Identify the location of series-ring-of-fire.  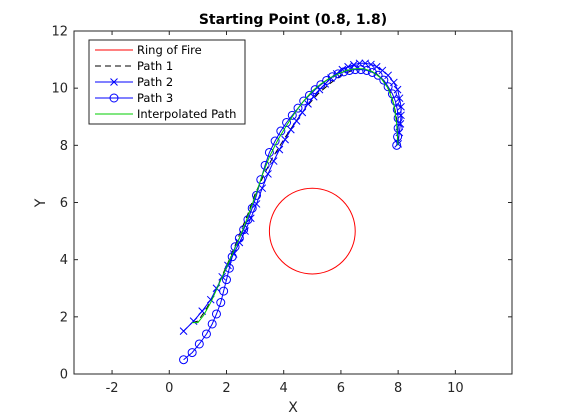
(312, 231).